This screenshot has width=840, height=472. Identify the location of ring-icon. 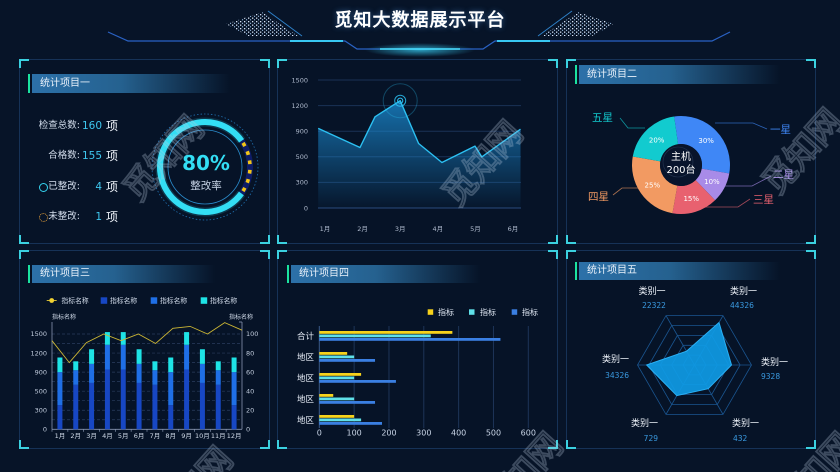
(43, 187).